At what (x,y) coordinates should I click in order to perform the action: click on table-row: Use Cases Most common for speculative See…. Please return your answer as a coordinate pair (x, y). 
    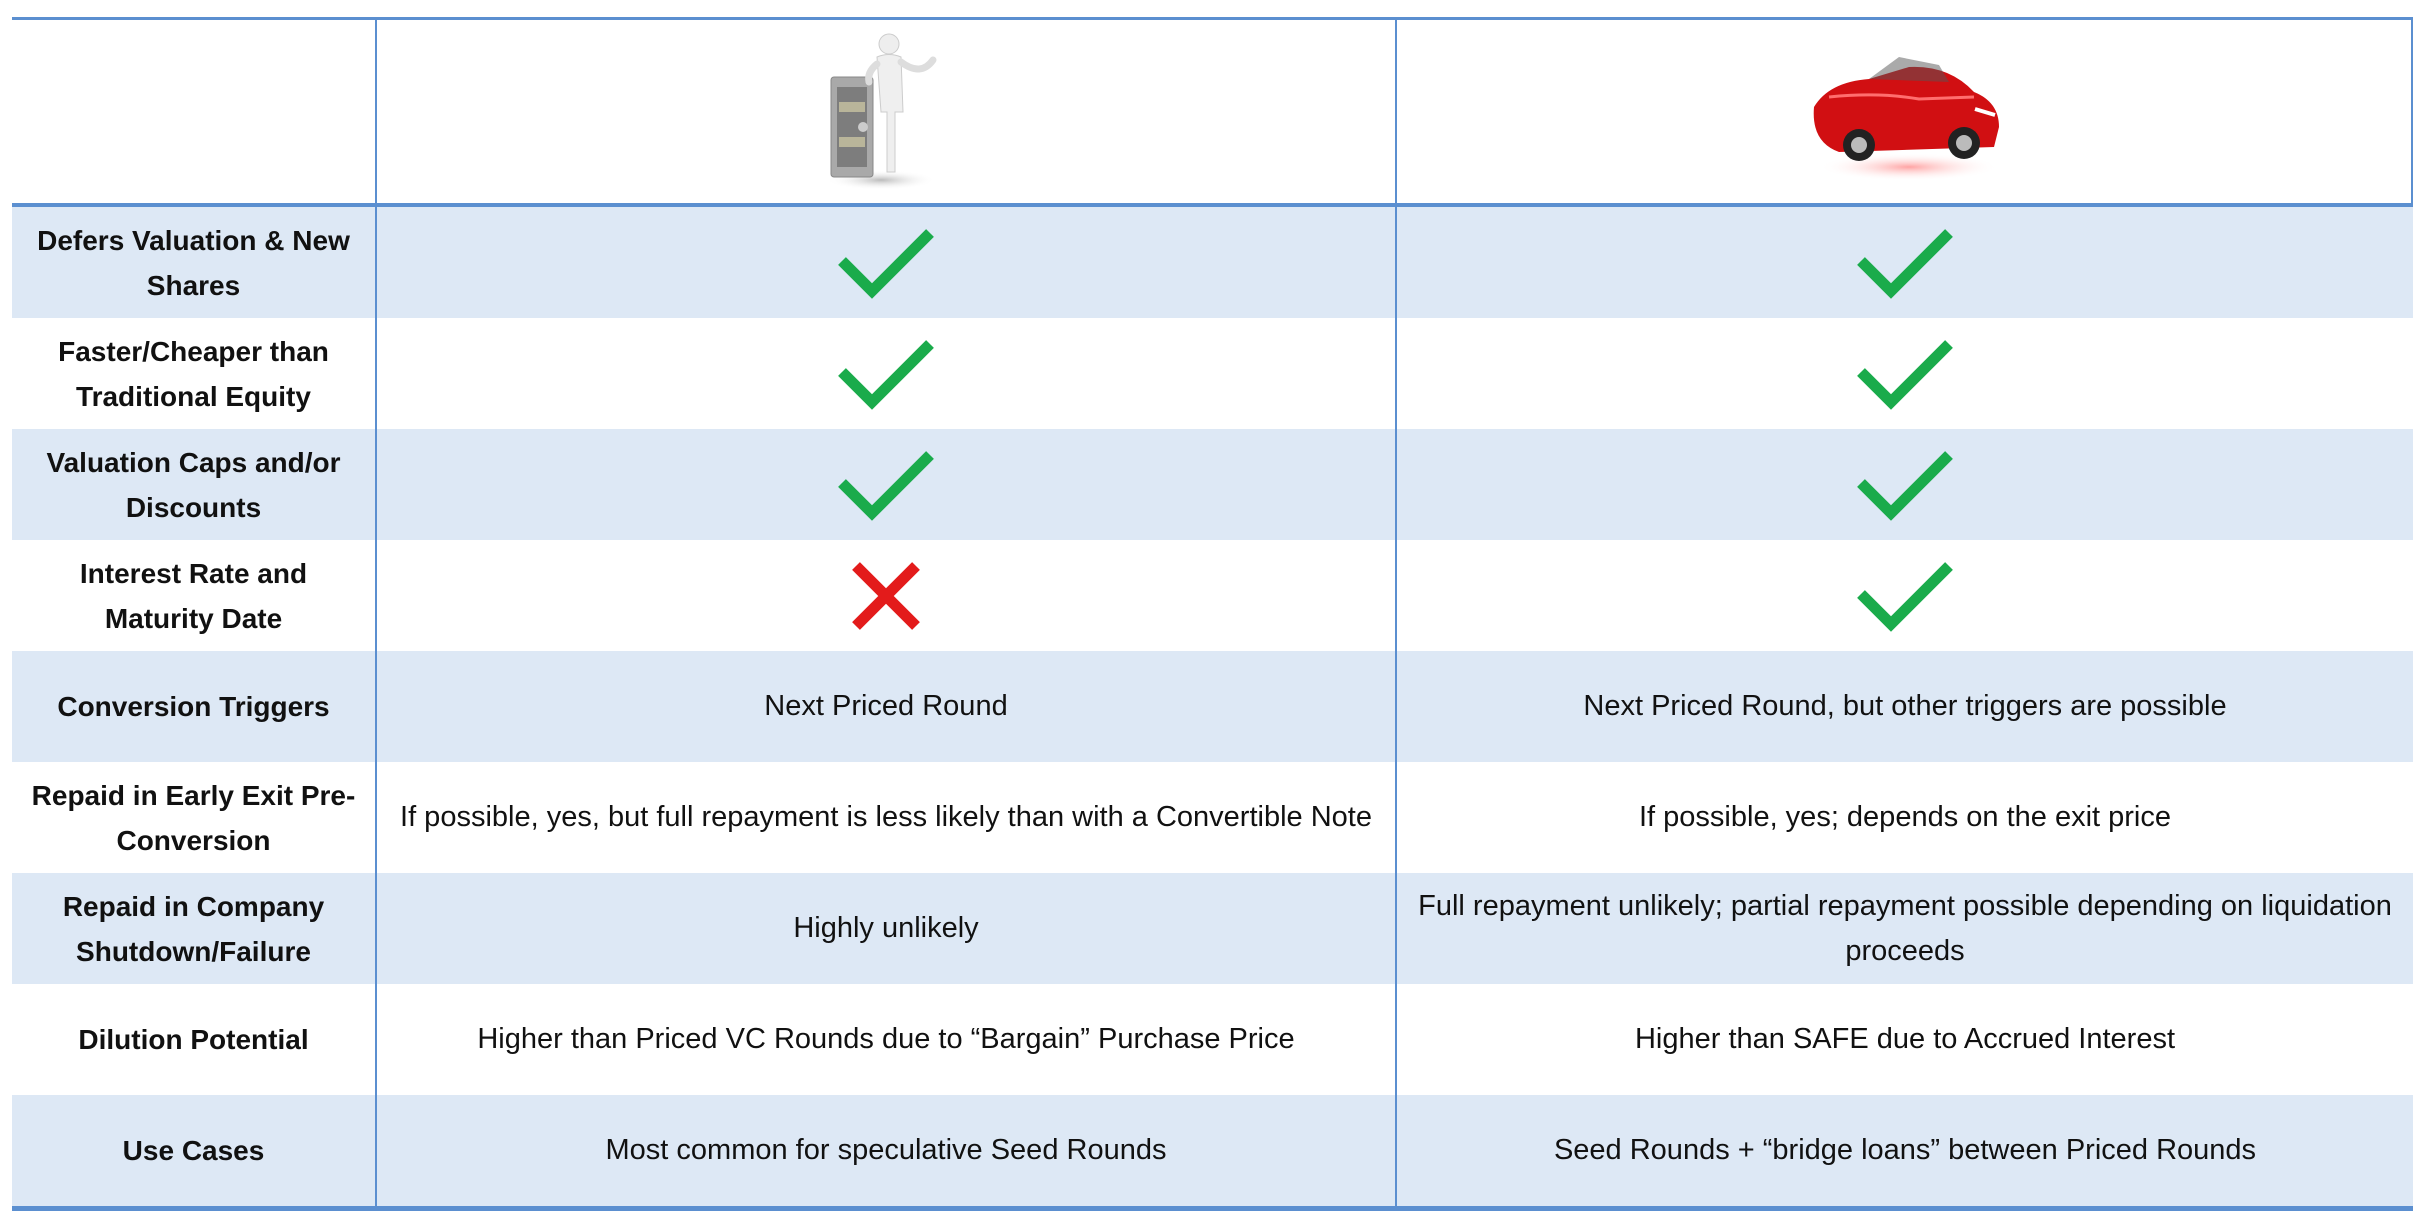
    Looking at the image, I should click on (1212, 1150).